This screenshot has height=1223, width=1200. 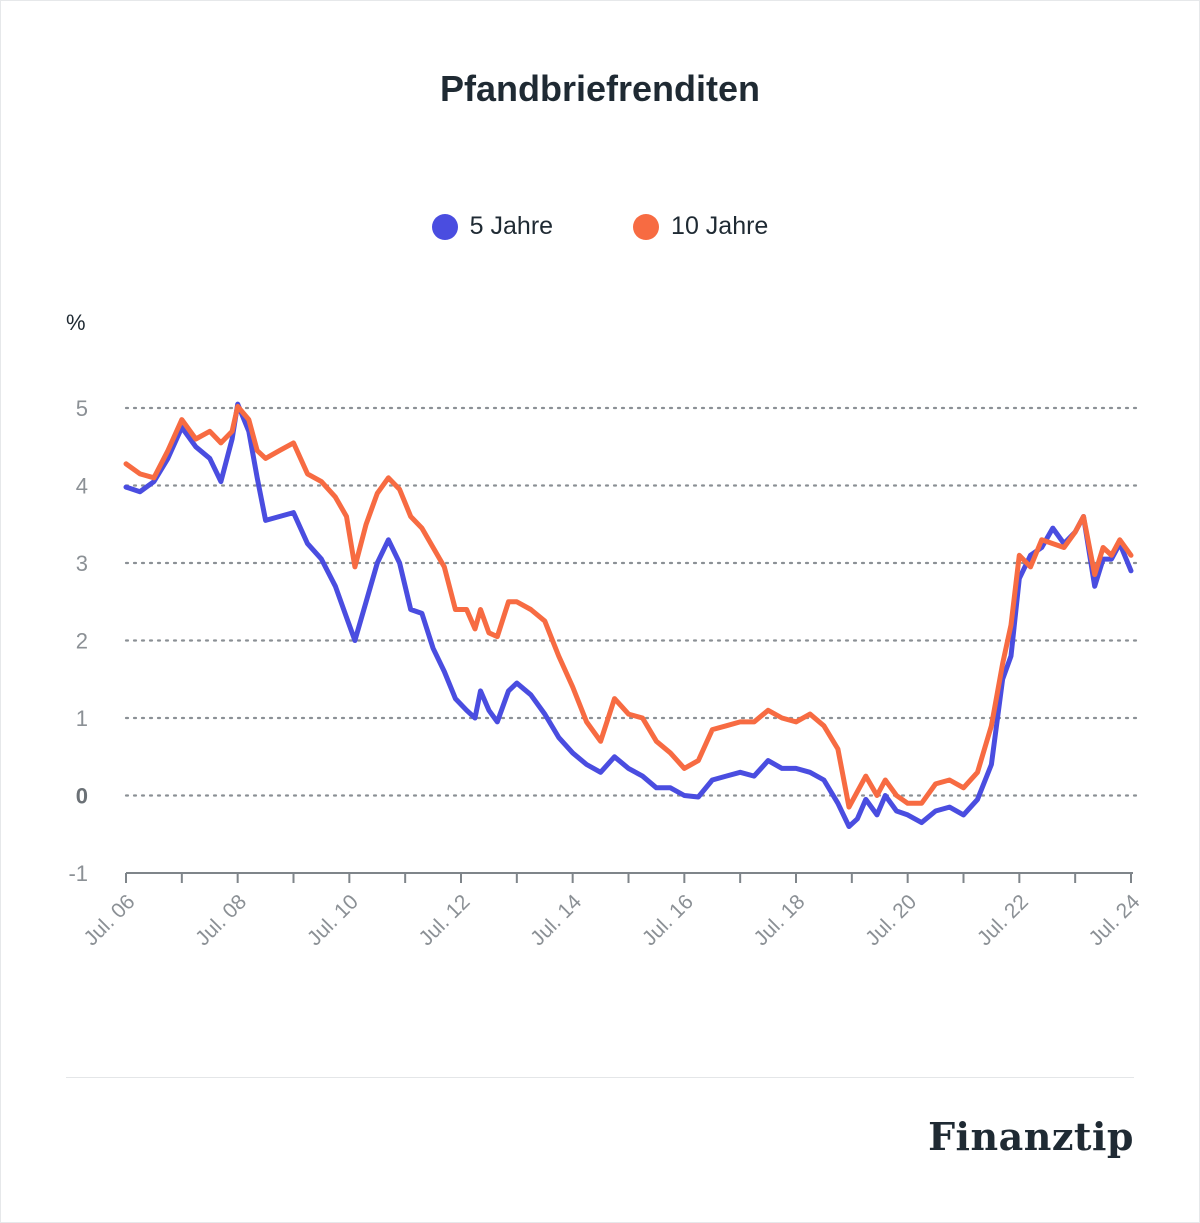 I want to click on legend-item-10-jahre: 10 Jahre, so click(x=700, y=226).